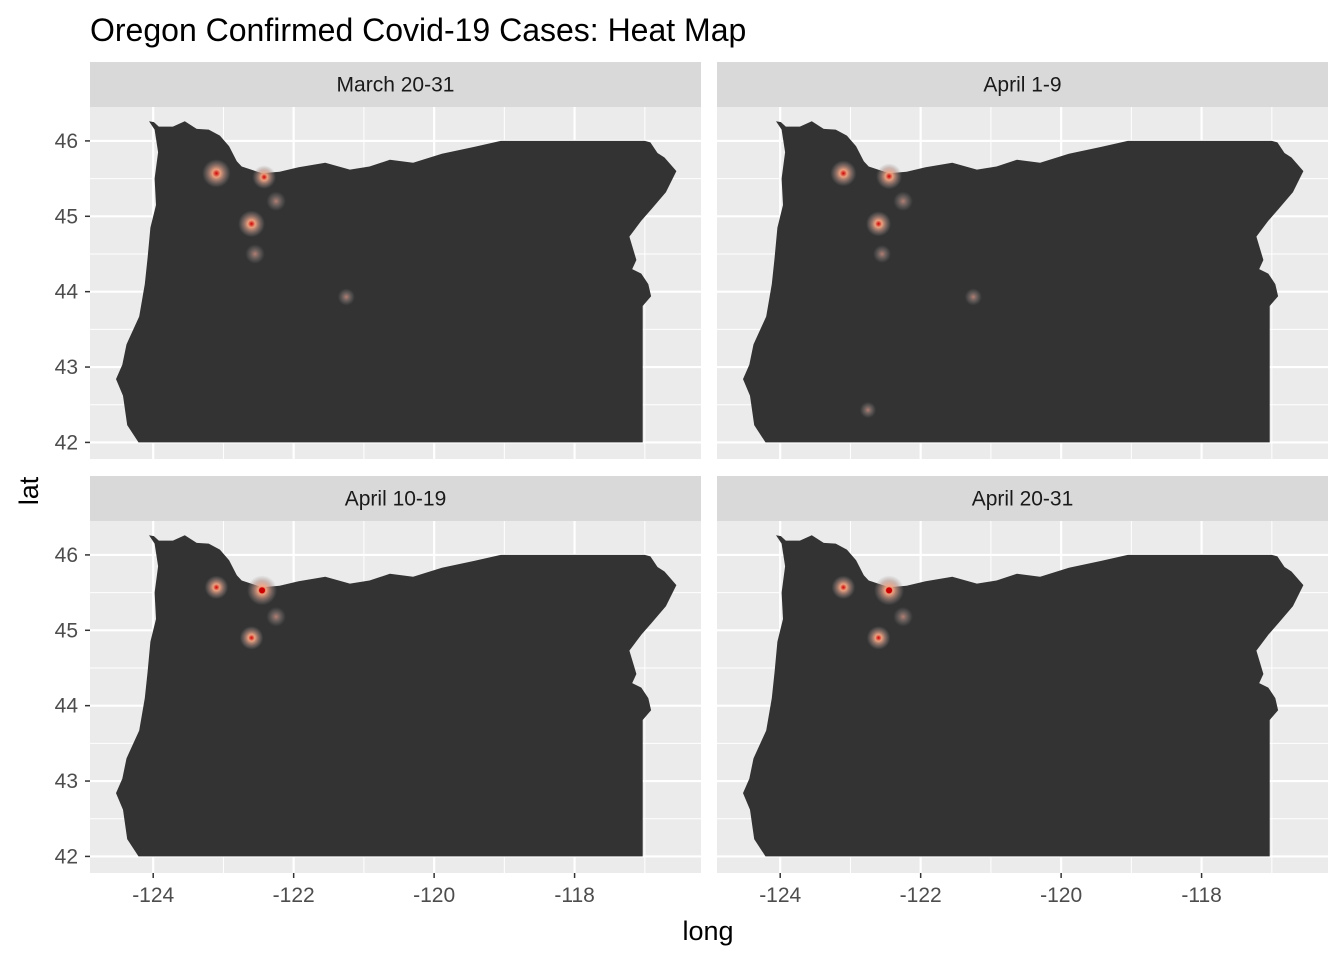 Image resolution: width=1344 pixels, height=960 pixels. What do you see at coordinates (29, 490) in the screenshot?
I see `y-axis-title: lat` at bounding box center [29, 490].